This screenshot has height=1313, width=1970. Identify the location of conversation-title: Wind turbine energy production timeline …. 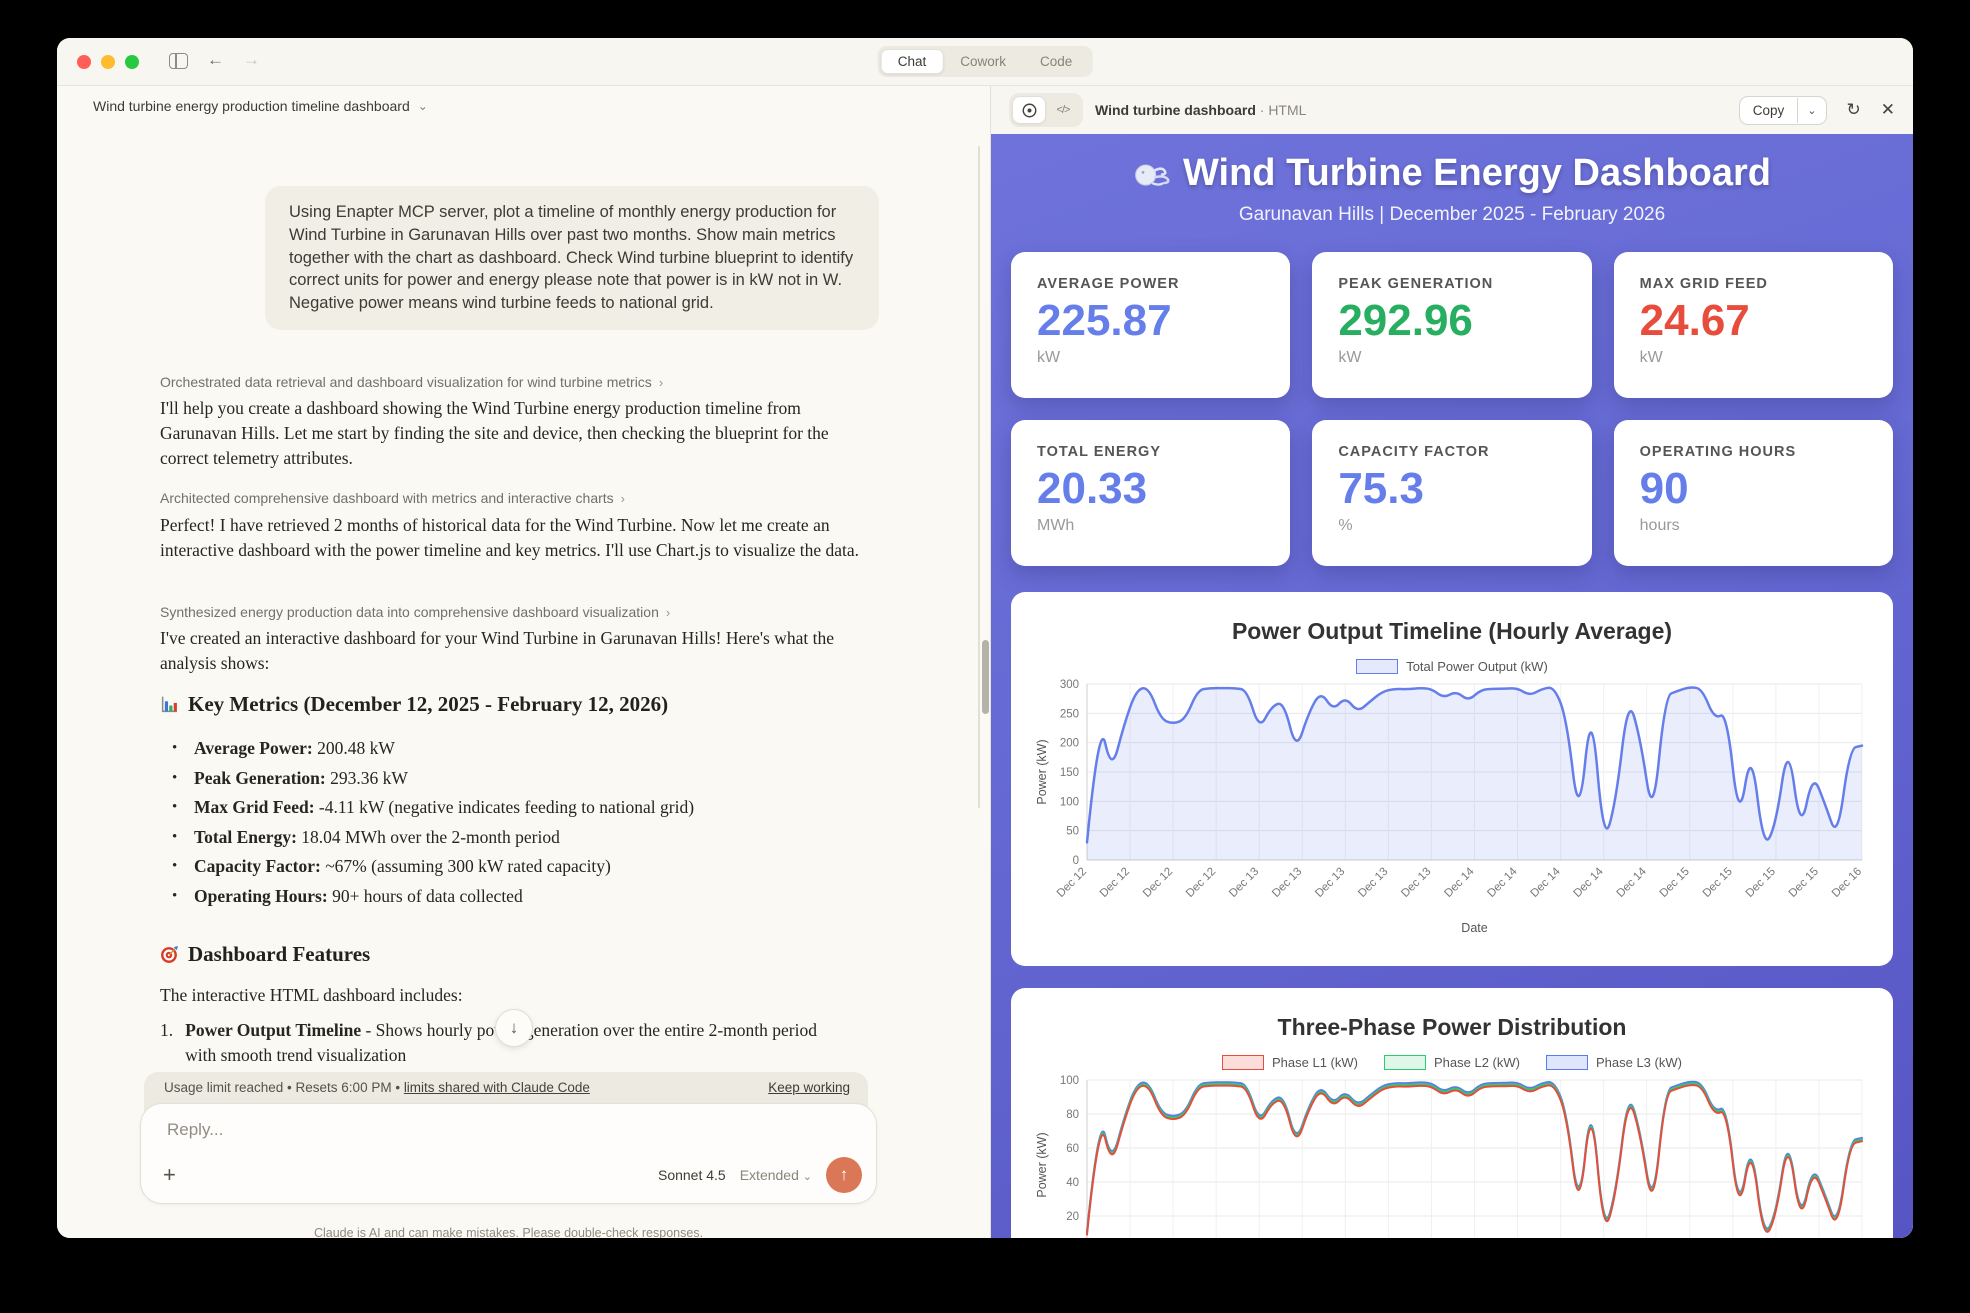
(260, 106).